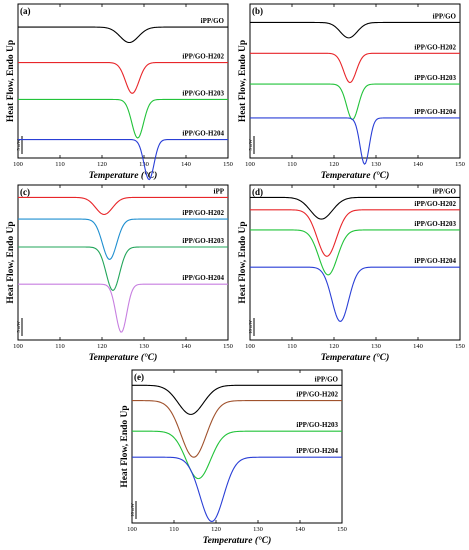  Describe the element at coordinates (25, 11) in the screenshot. I see `panel-letter: (a)` at that location.